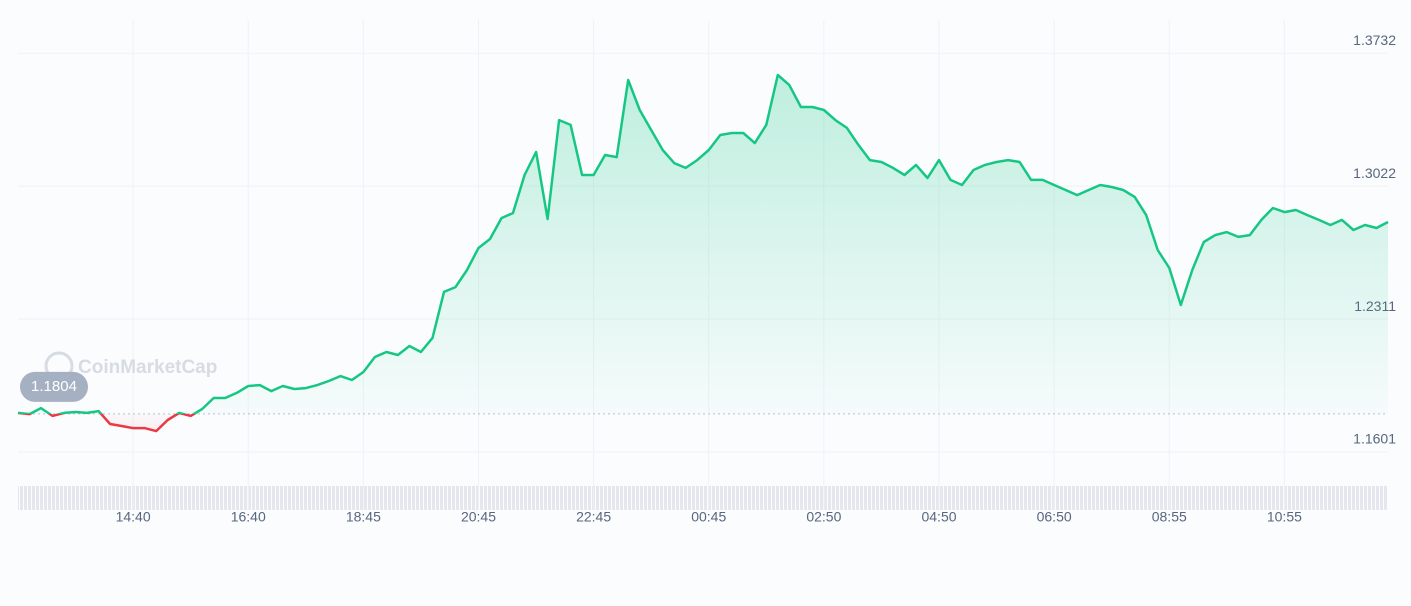 This screenshot has height=606, width=1411. What do you see at coordinates (1169, 517) in the screenshot?
I see `x-tick-label: 08:55` at bounding box center [1169, 517].